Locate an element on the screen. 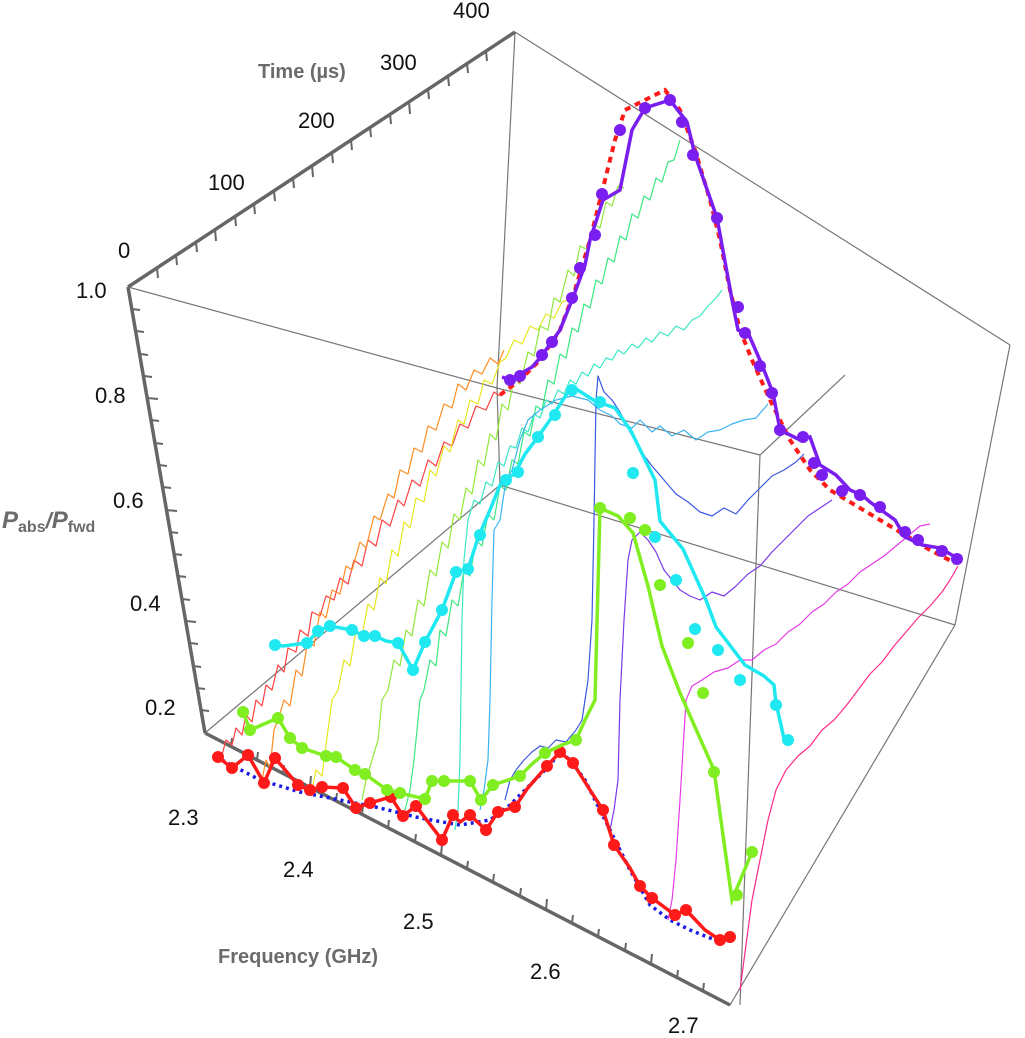  tick-time-200: 200 is located at coordinates (316, 120).